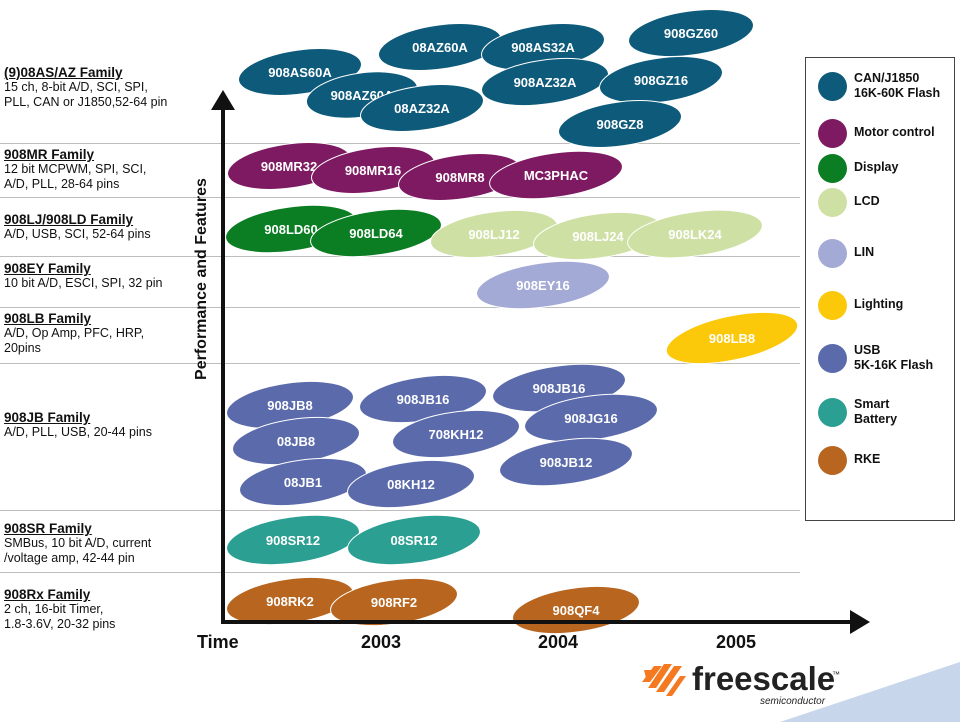  I want to click on family-description-line: 20pins, so click(22, 348).